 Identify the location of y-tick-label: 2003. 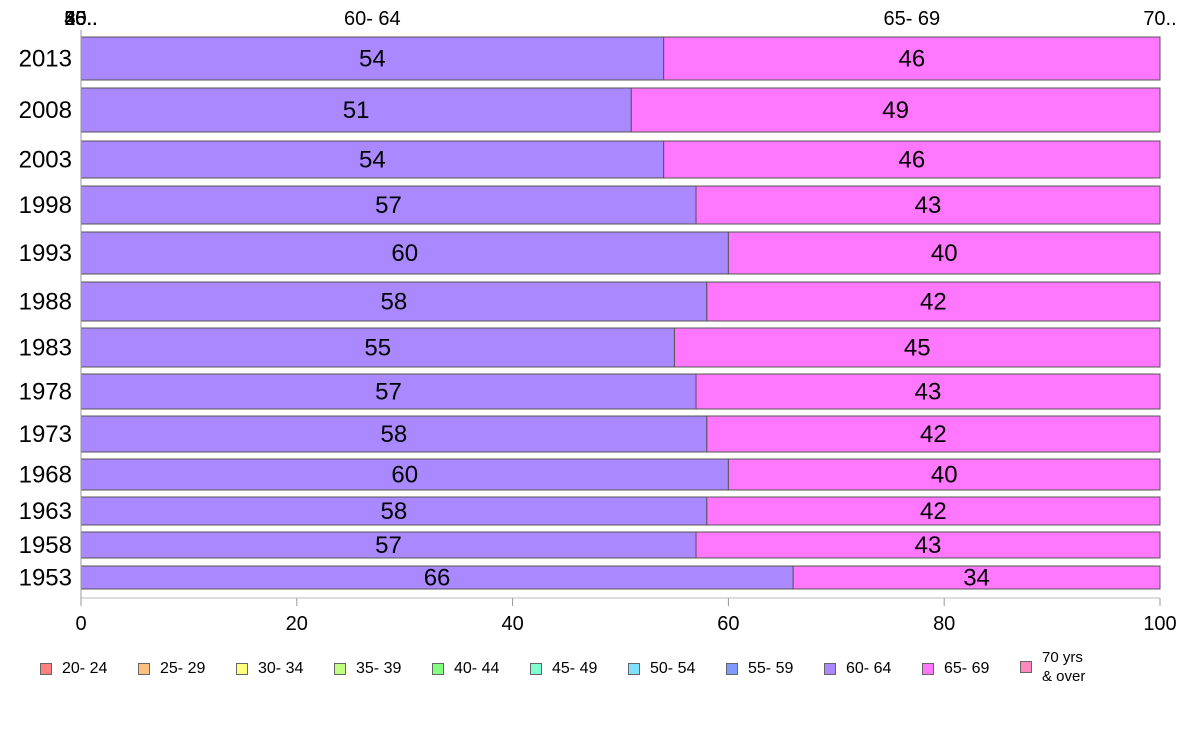
(45, 160).